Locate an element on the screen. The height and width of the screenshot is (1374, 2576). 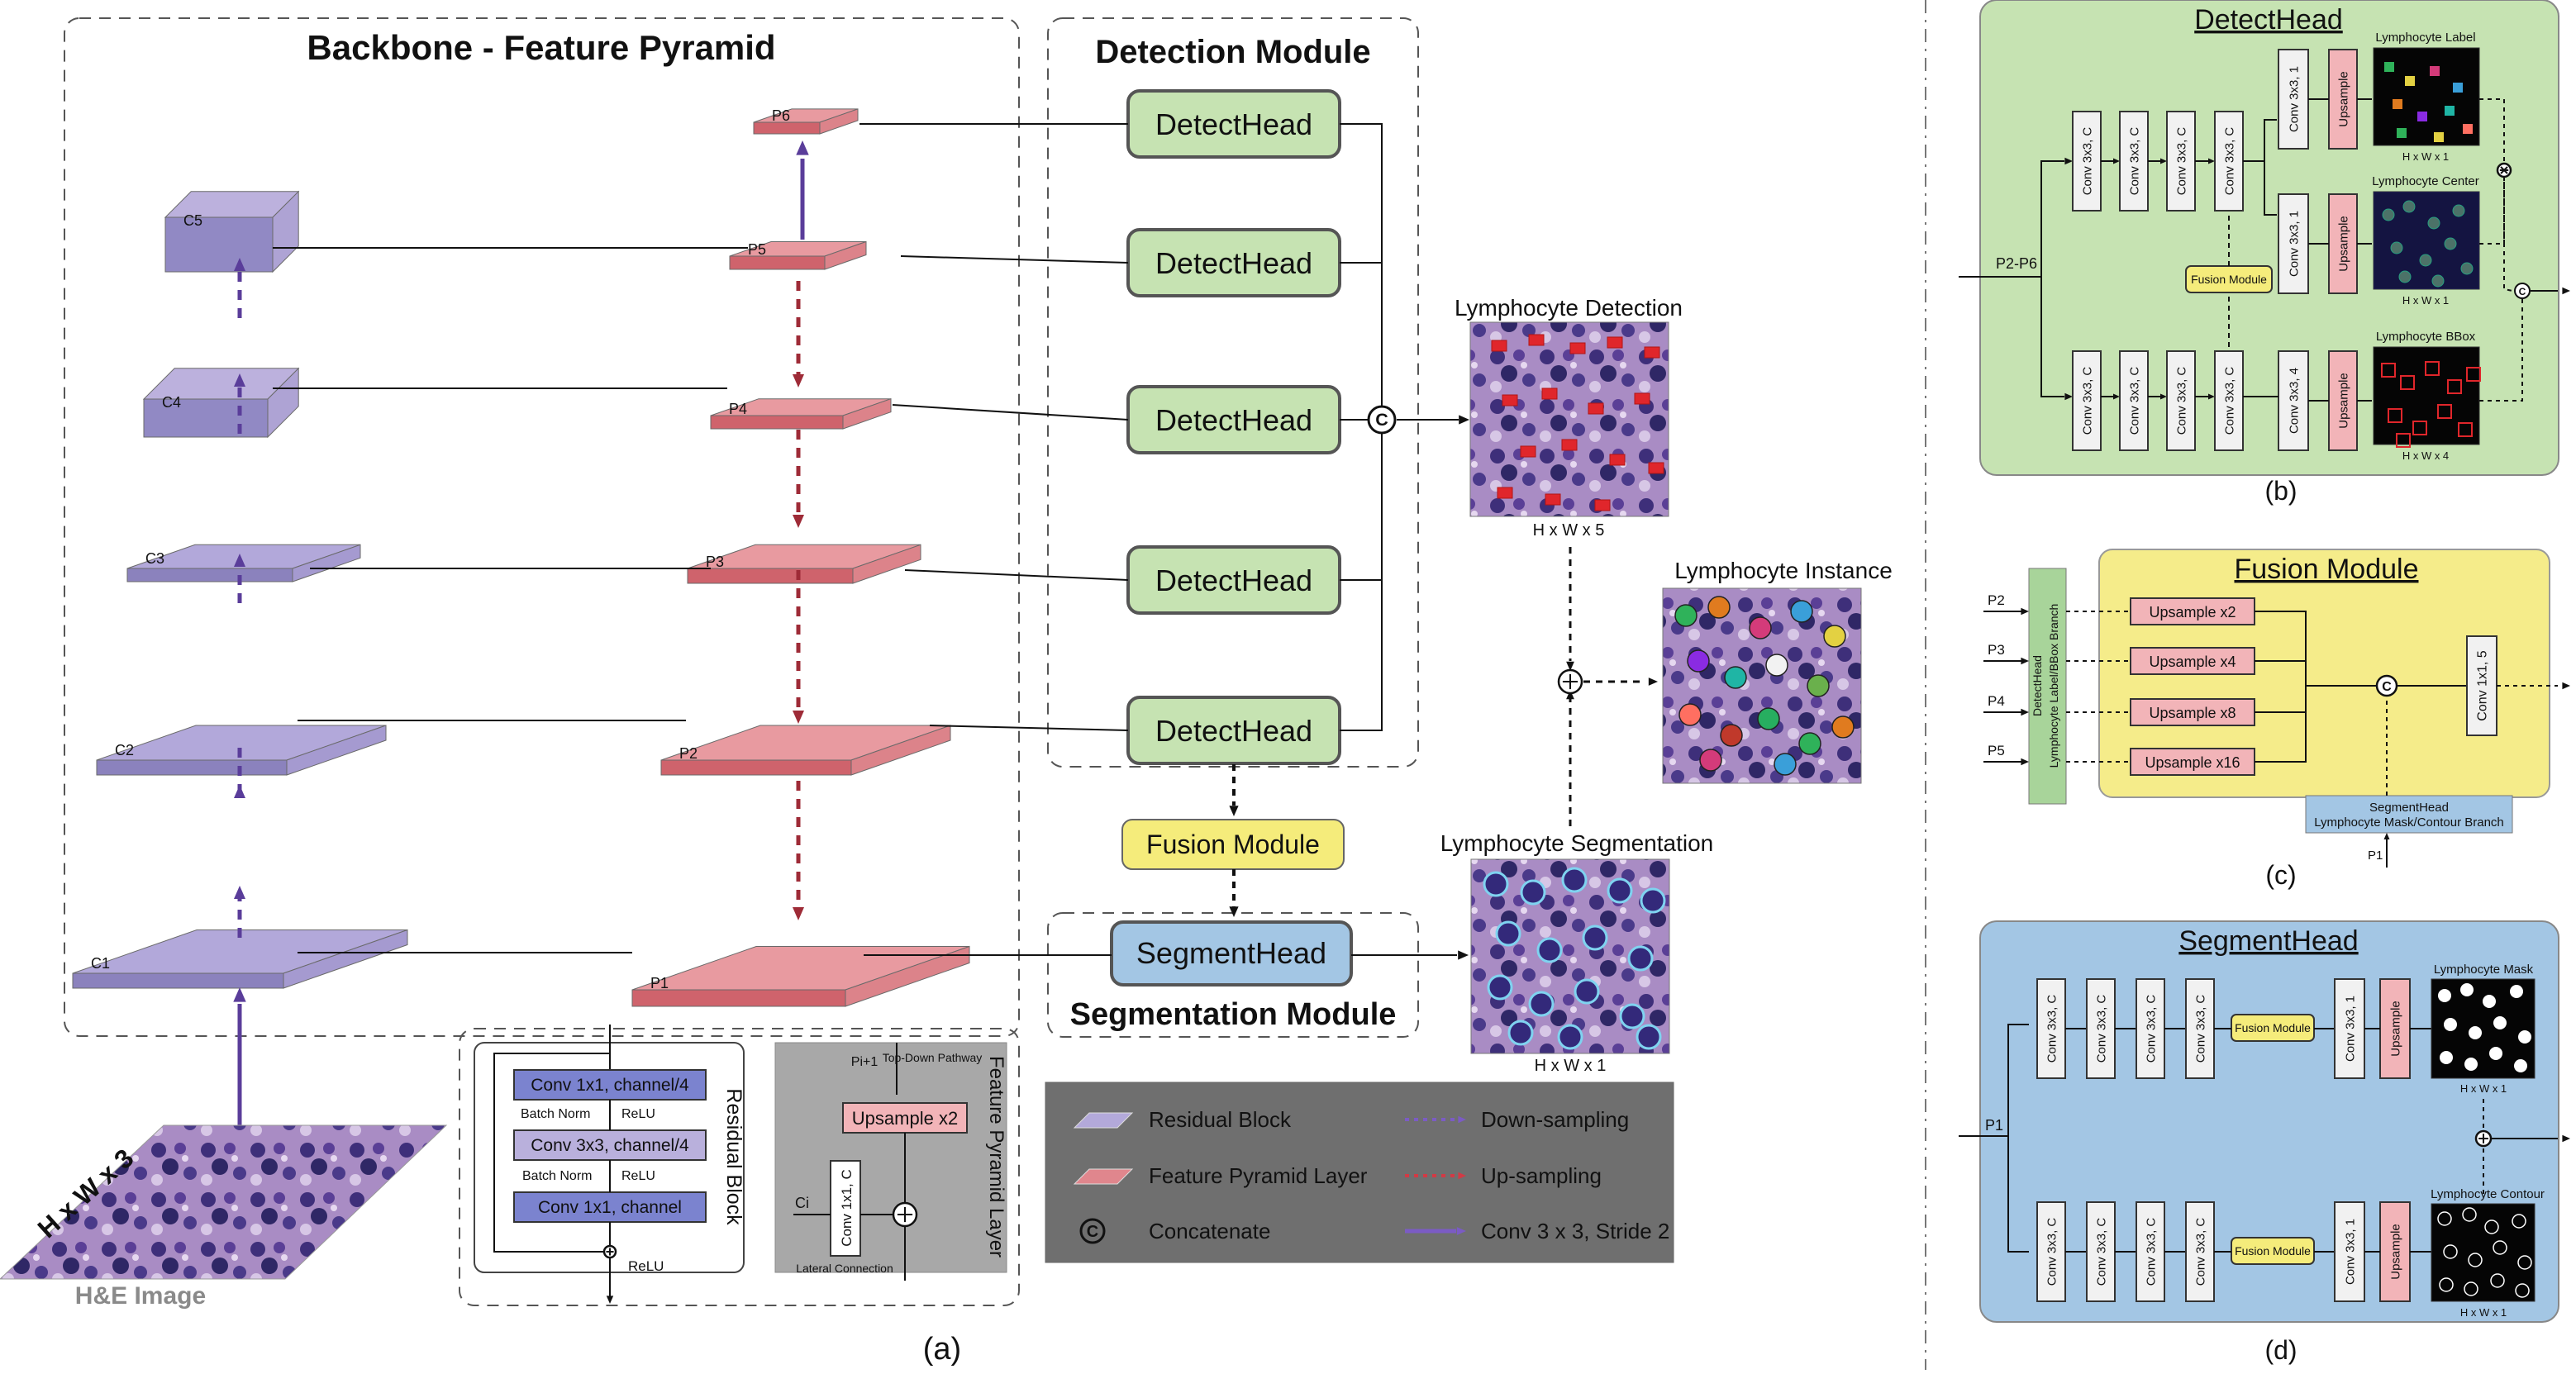
legend-item-2-label: Feature Pyramid Layer is located at coordinates (1258, 1175).